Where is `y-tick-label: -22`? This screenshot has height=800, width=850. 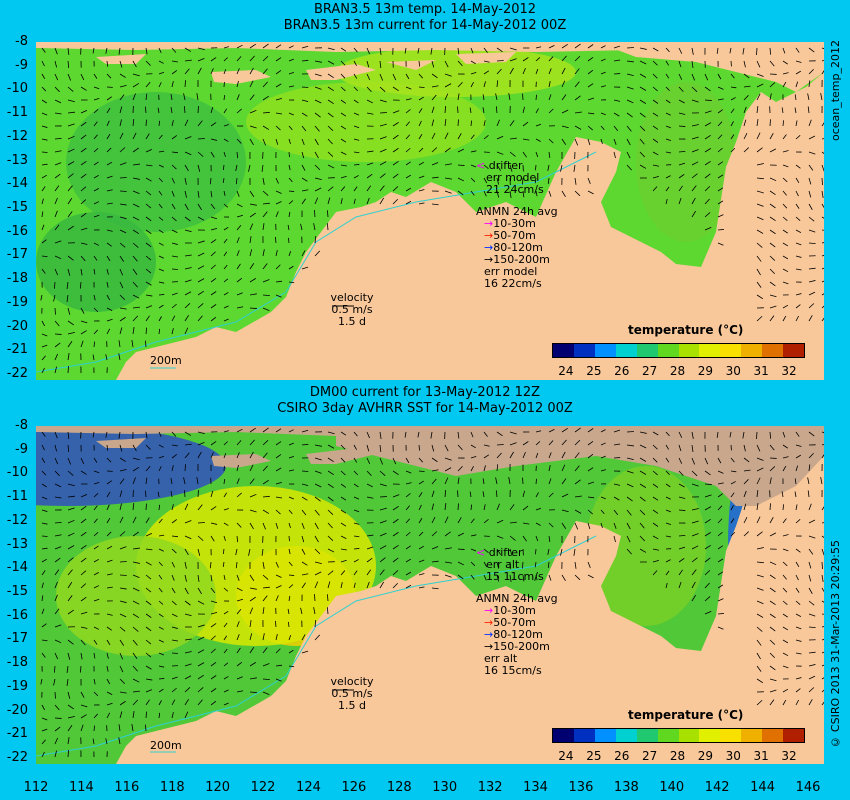
y-tick-label: -22 is located at coordinates (17, 757).